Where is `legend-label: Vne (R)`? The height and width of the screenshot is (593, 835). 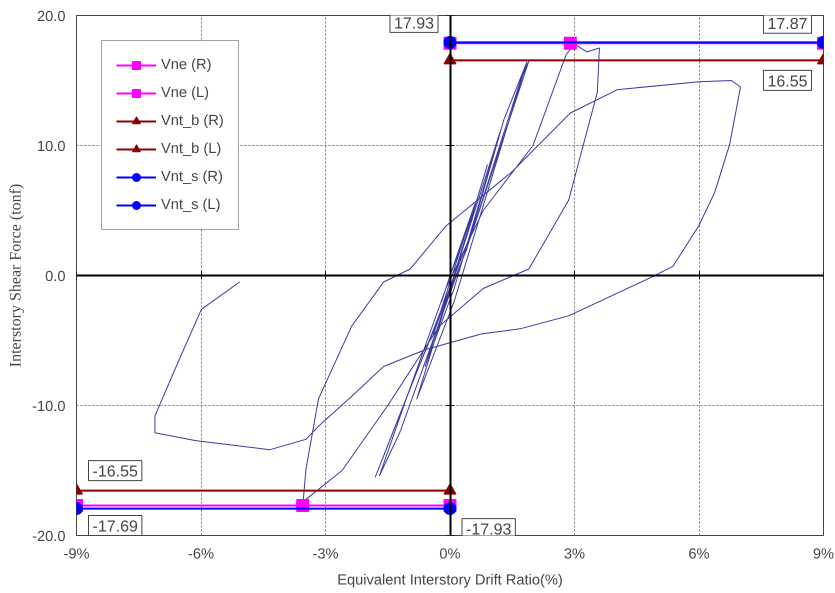 legend-label: Vne (R) is located at coordinates (186, 65).